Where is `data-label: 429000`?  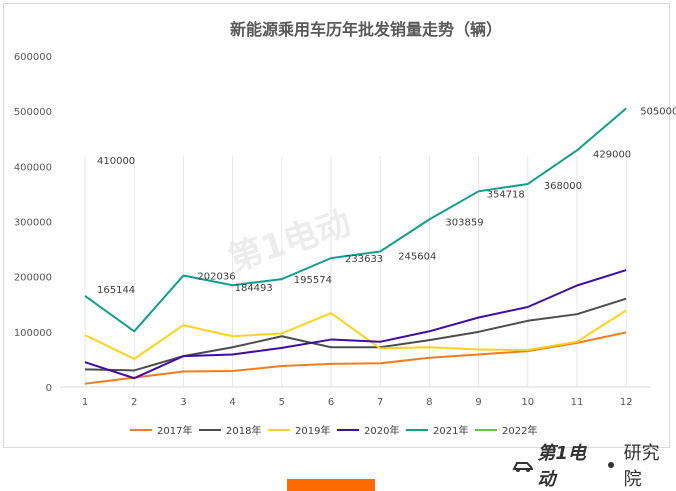
data-label: 429000 is located at coordinates (612, 154).